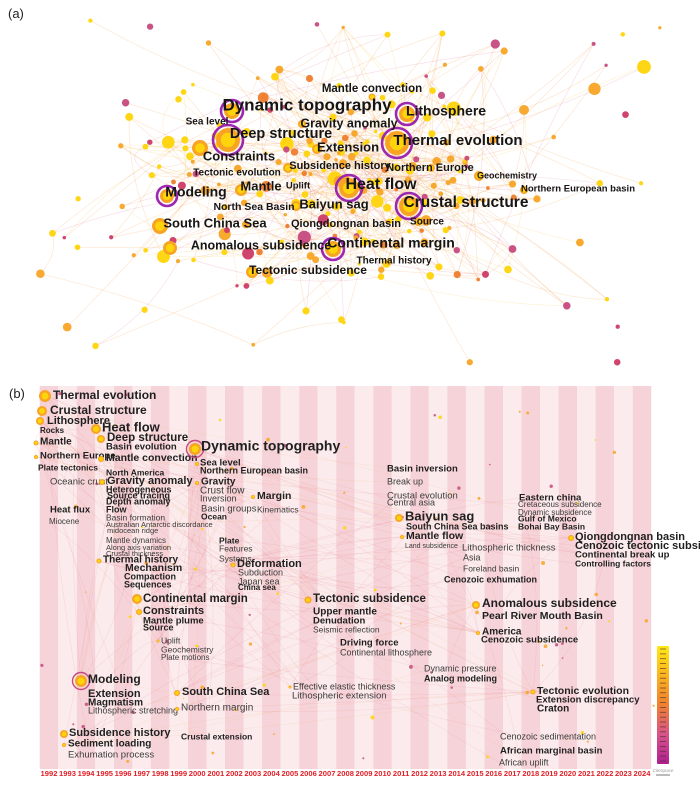 This screenshot has width=700, height=789. Describe the element at coordinates (381, 184) in the screenshot. I see `network-keyword-label: Heat flow` at that location.